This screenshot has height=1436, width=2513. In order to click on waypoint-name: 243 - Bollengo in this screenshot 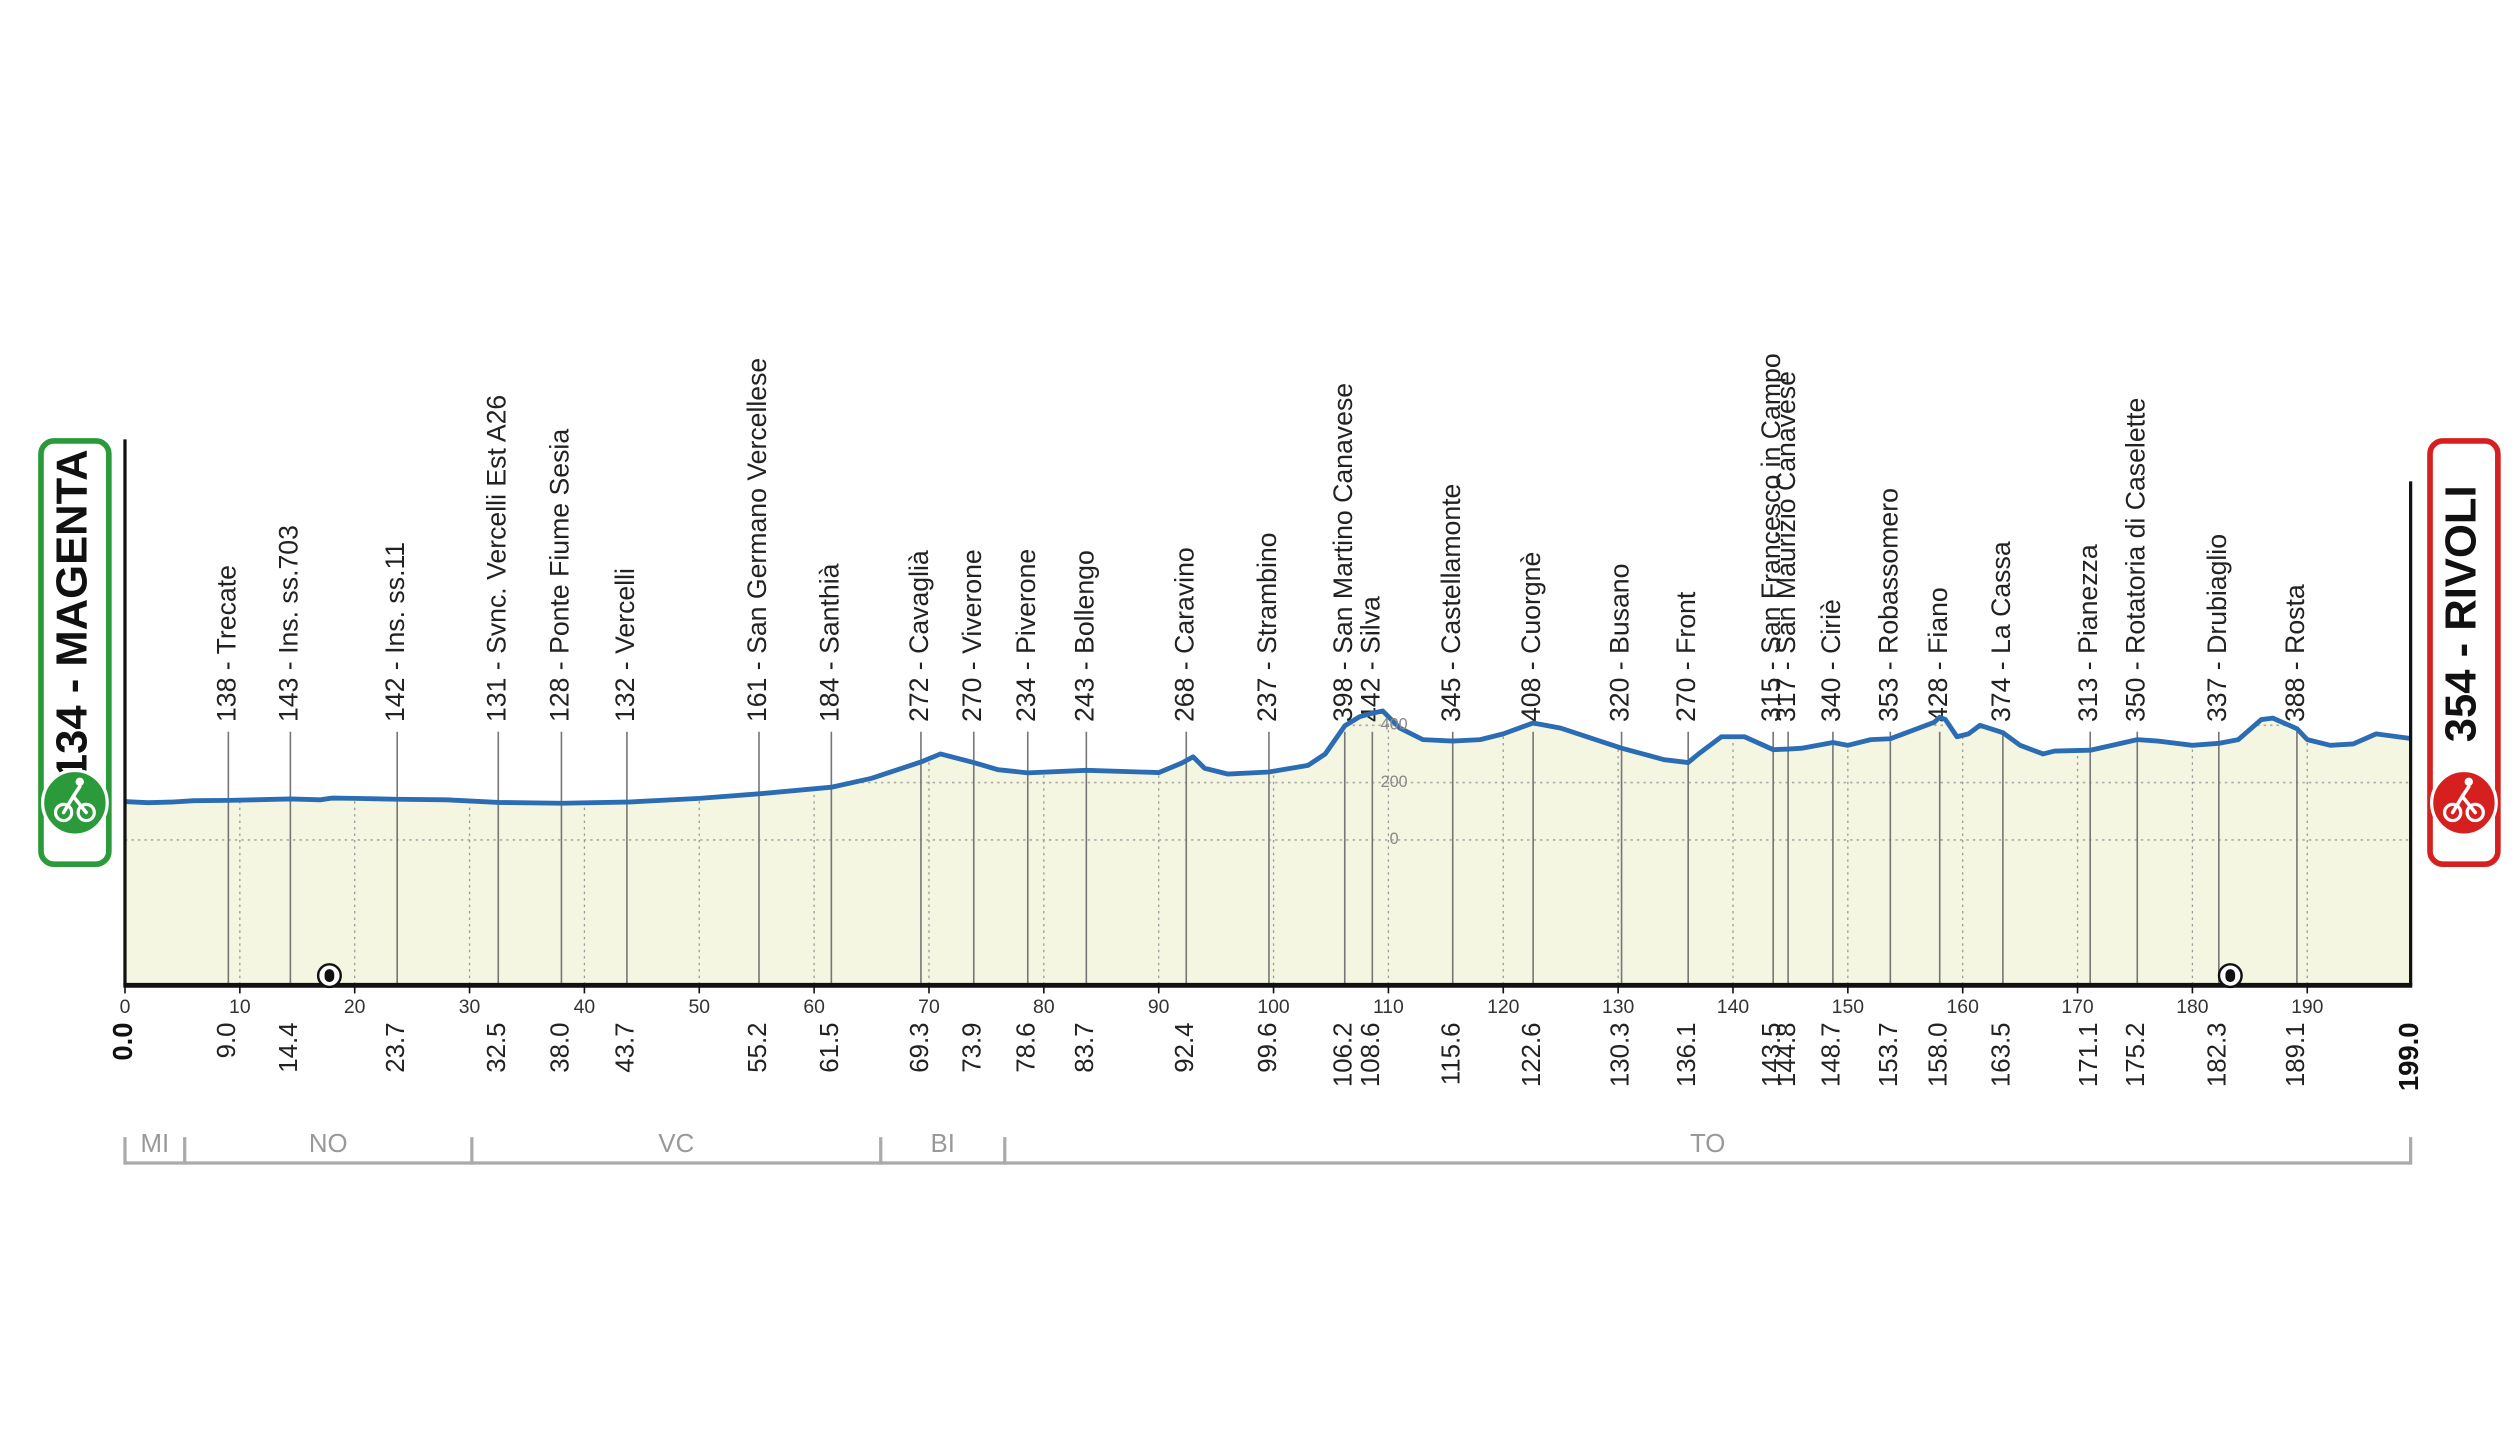, I will do `click(1084, 636)`.